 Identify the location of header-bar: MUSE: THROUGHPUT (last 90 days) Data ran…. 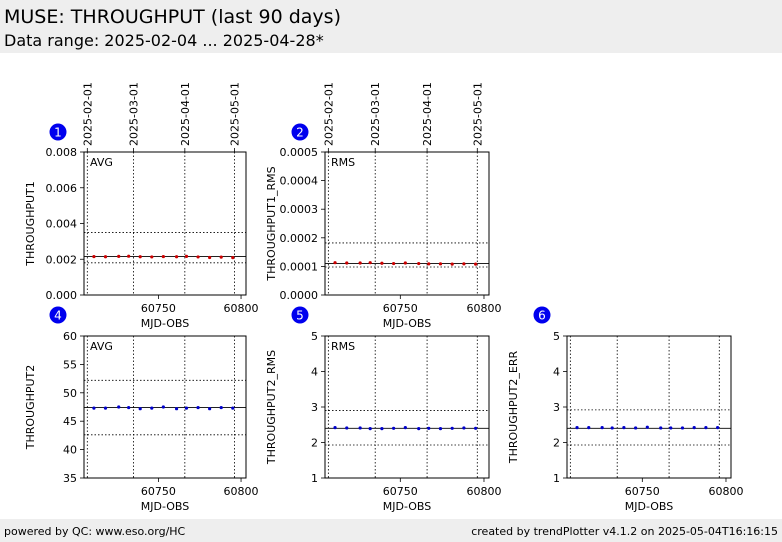
(391, 26).